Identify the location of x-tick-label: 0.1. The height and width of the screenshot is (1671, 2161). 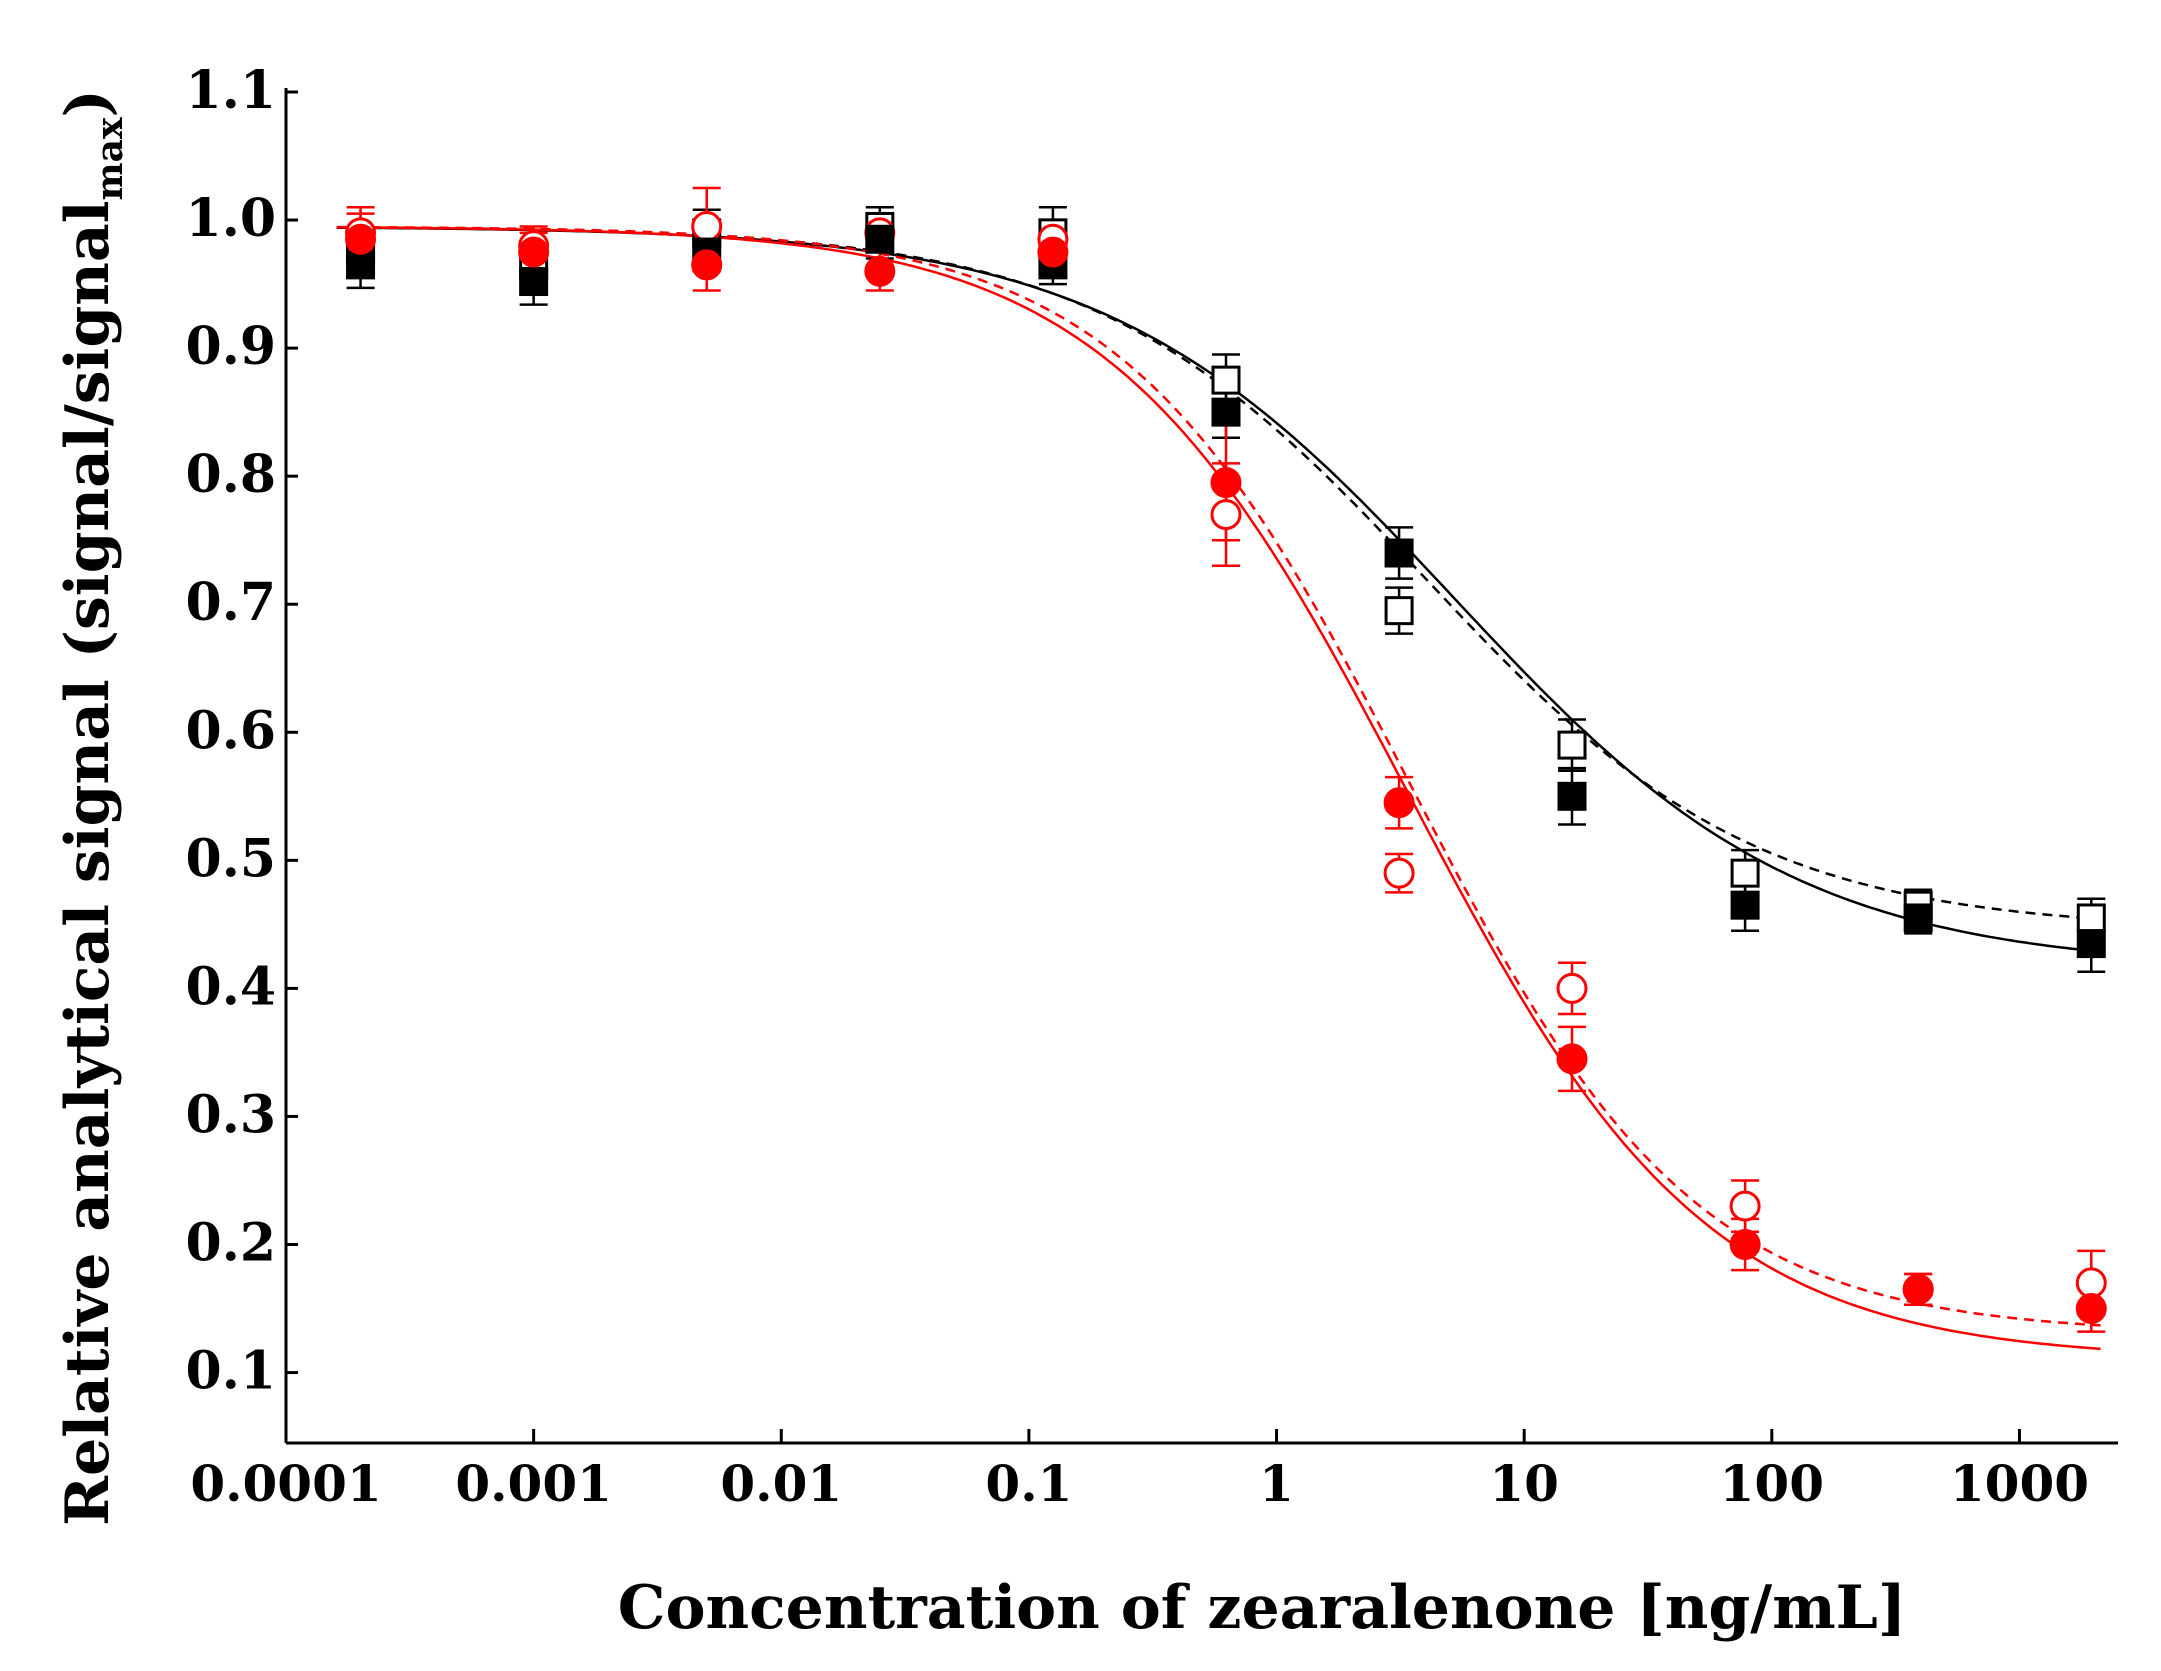
(1028, 1483).